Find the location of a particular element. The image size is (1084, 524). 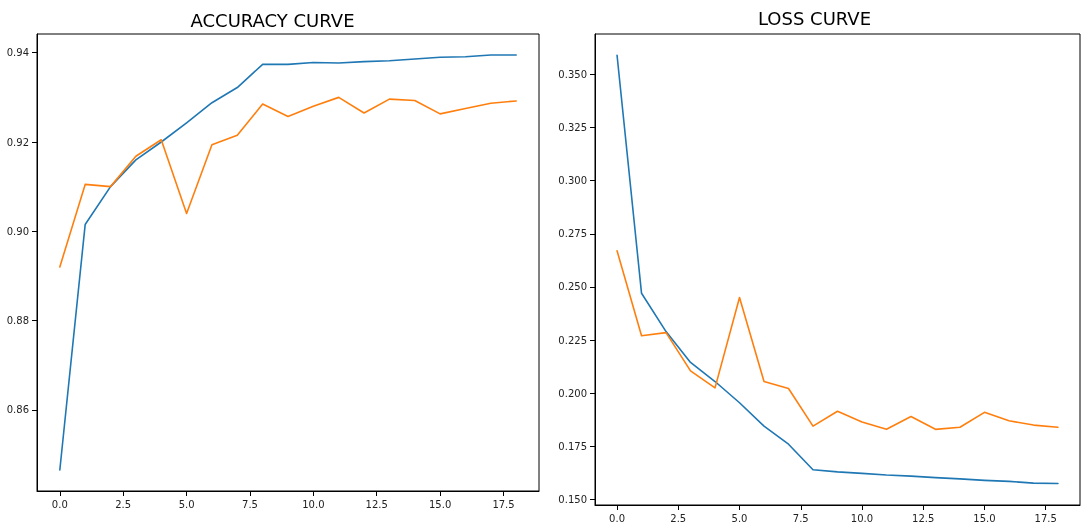

y-tick-label: 0.90 is located at coordinates (17, 231).